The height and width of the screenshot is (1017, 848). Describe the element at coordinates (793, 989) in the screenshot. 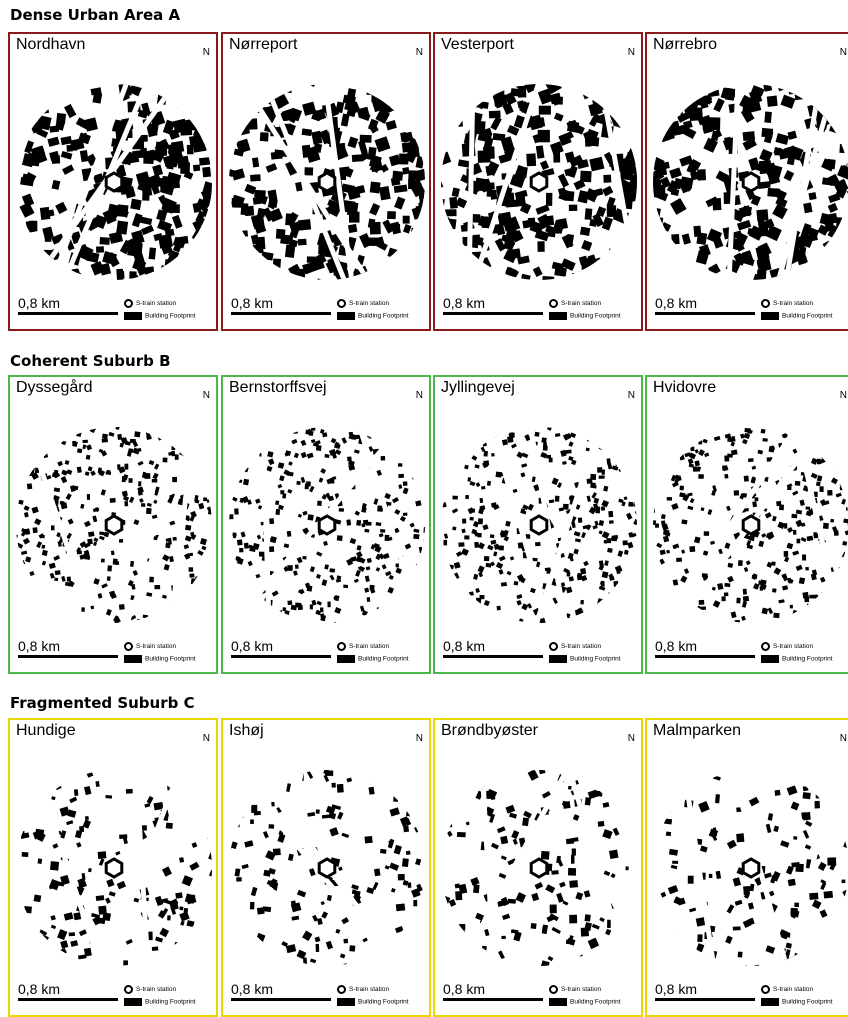

I see `legend-station-label: S-train station` at that location.